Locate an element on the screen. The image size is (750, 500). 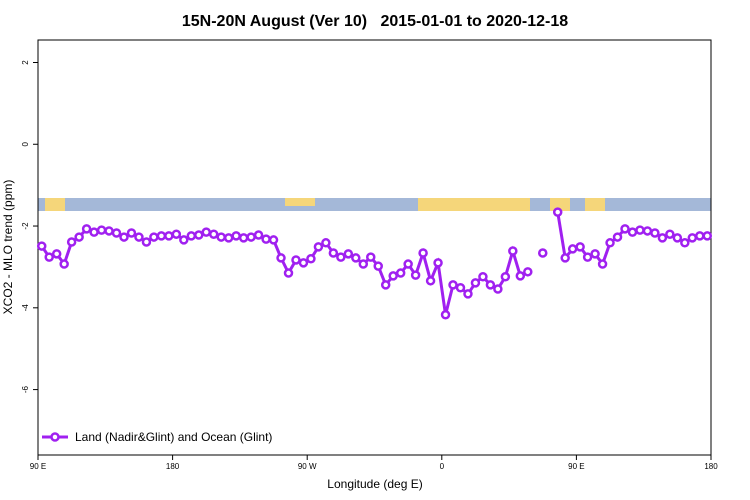
legend-marker is located at coordinates (55, 437).